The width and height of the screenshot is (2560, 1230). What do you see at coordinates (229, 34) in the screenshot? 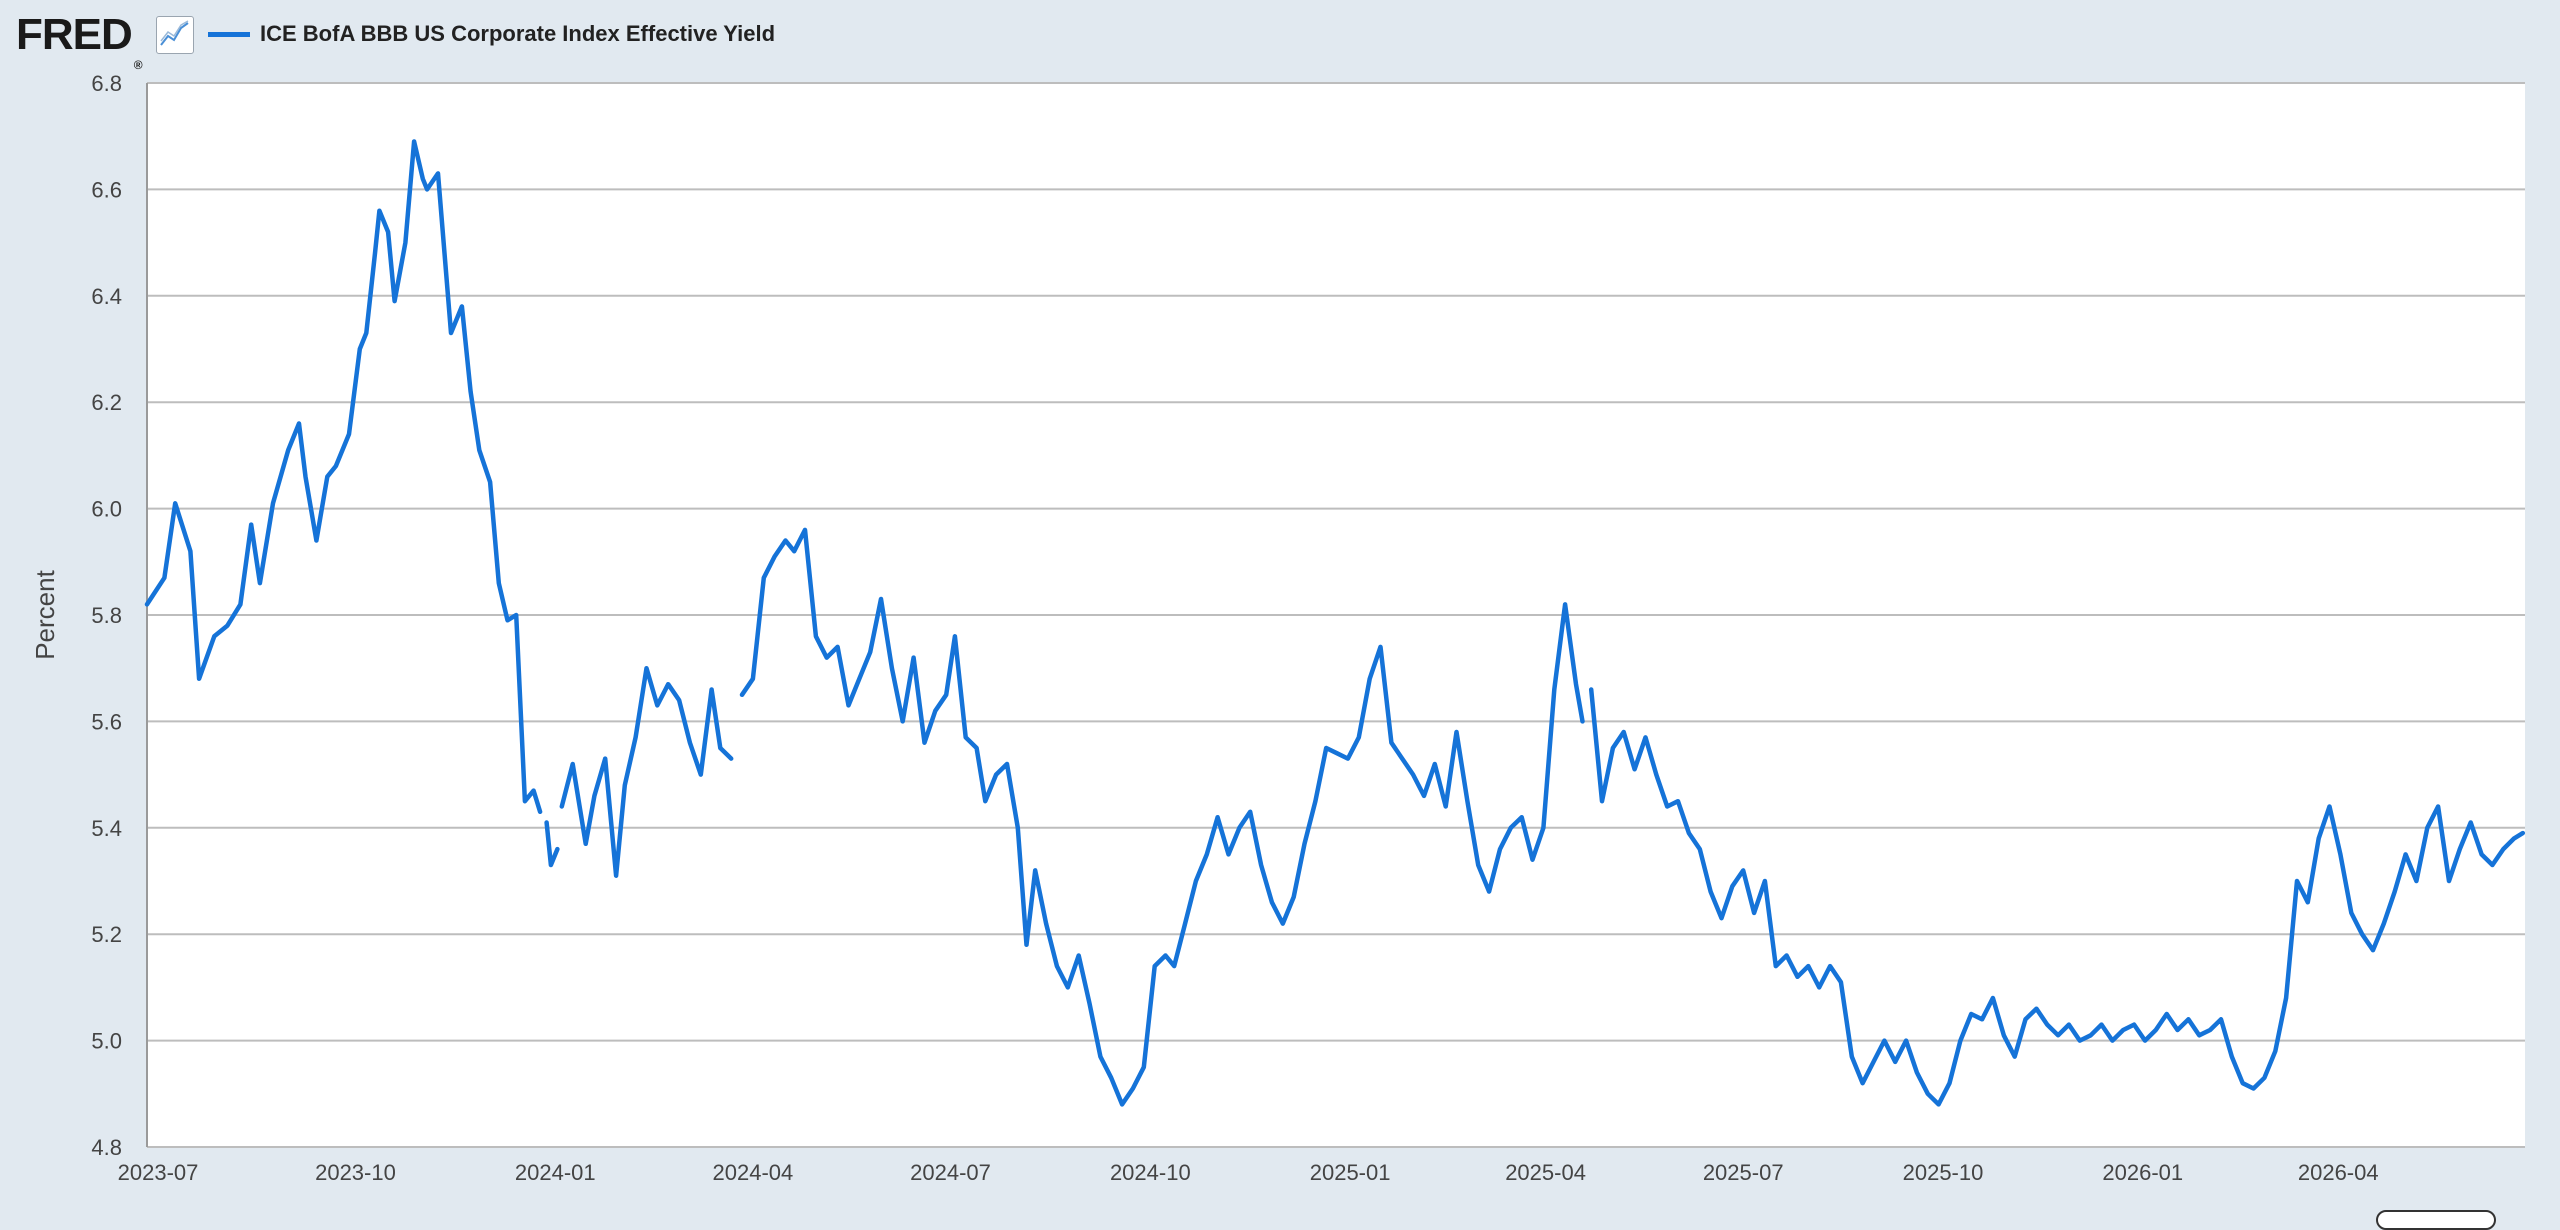
I see `legend-swatch` at bounding box center [229, 34].